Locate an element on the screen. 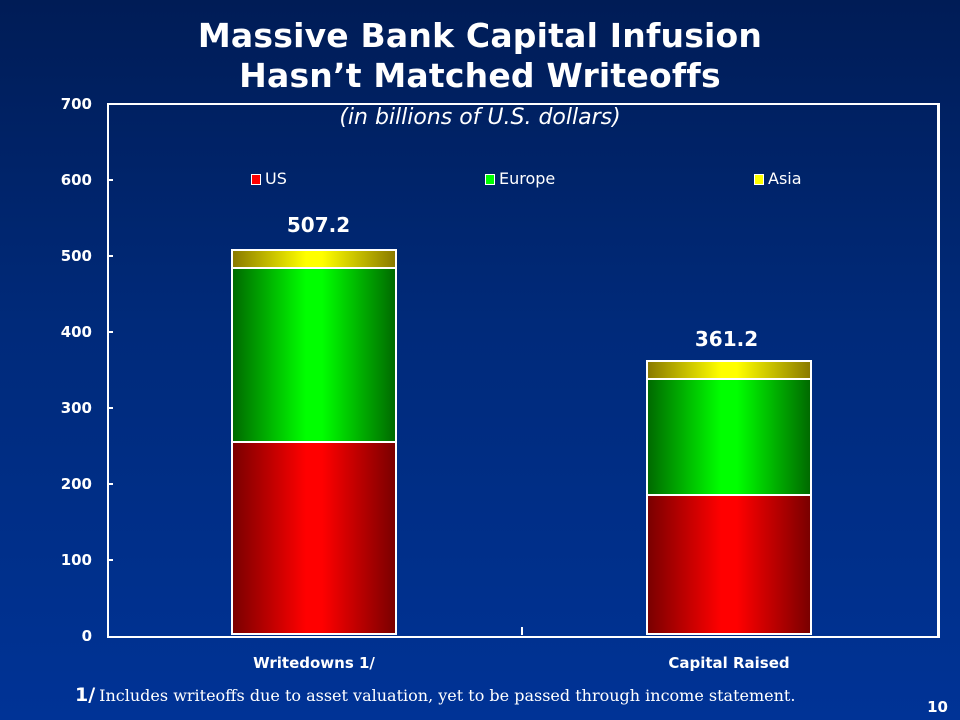 This screenshot has width=960, height=720. y-tick-label-300: 300 is located at coordinates (76, 408).